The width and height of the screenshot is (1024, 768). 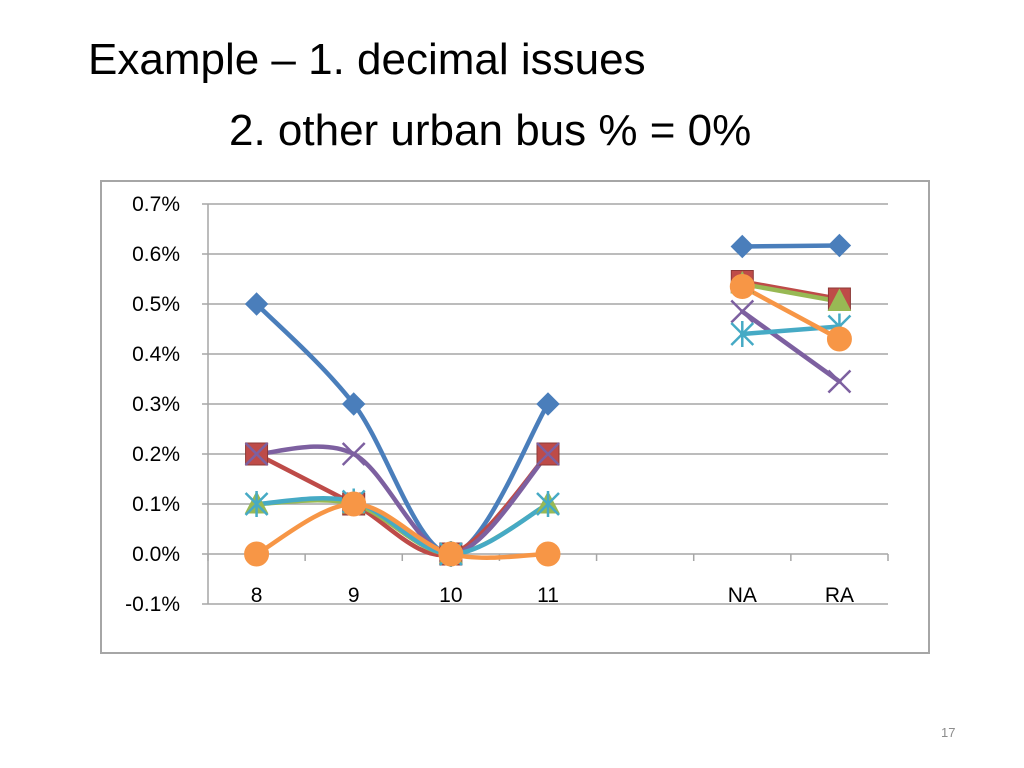 What do you see at coordinates (548, 595) in the screenshot?
I see `x-tick-label: 11` at bounding box center [548, 595].